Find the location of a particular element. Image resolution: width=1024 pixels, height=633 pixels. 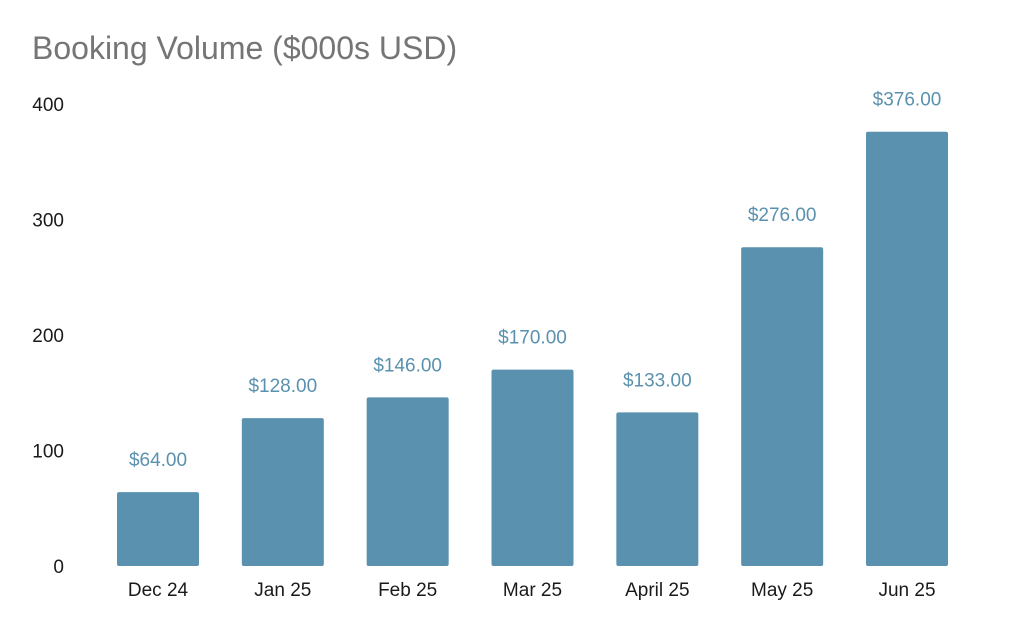

data-label: $170.00 is located at coordinates (532, 338).